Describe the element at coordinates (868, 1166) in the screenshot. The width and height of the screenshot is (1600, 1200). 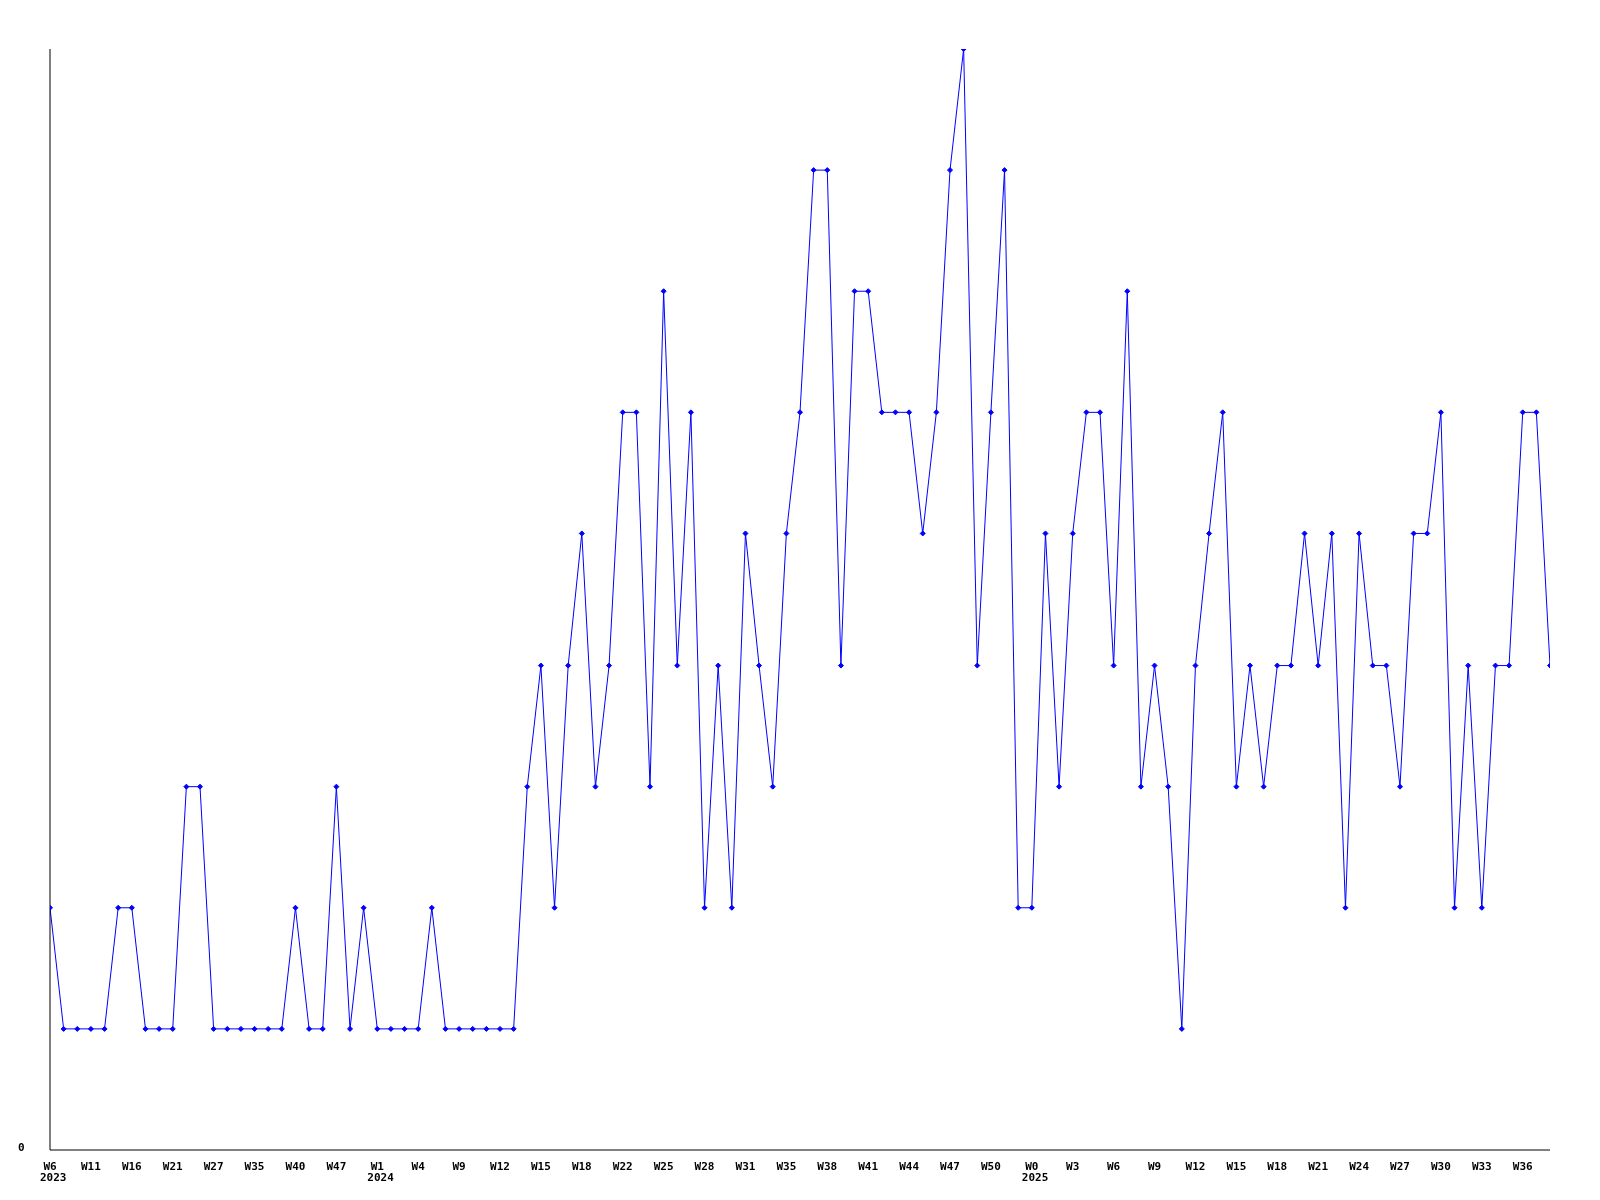
I see `x-tick-label: W41` at that location.